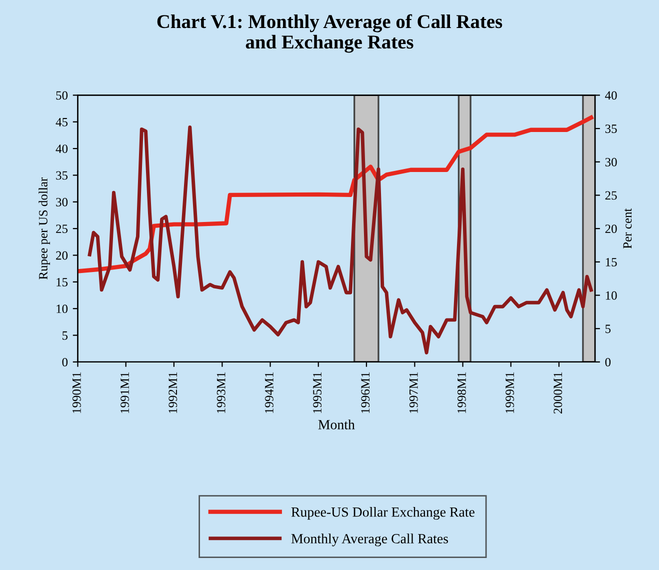 The image size is (659, 570). What do you see at coordinates (221, 392) in the screenshot?
I see `x-tick-label: 1993M1` at bounding box center [221, 392].